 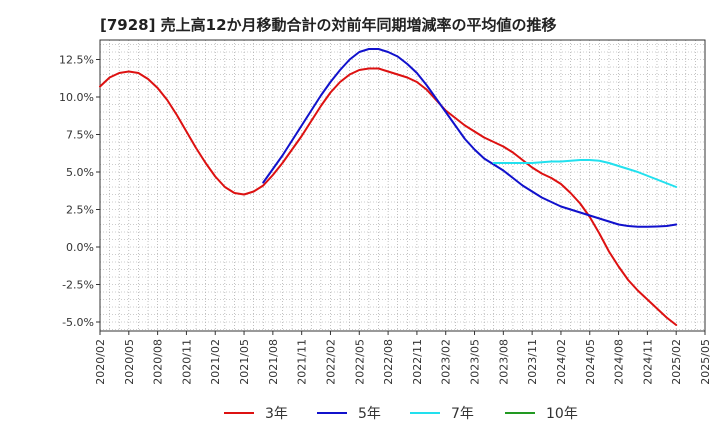 What do you see at coordinates (475, 362) in the screenshot?
I see `x-tick-label: 2023/05` at bounding box center [475, 362].